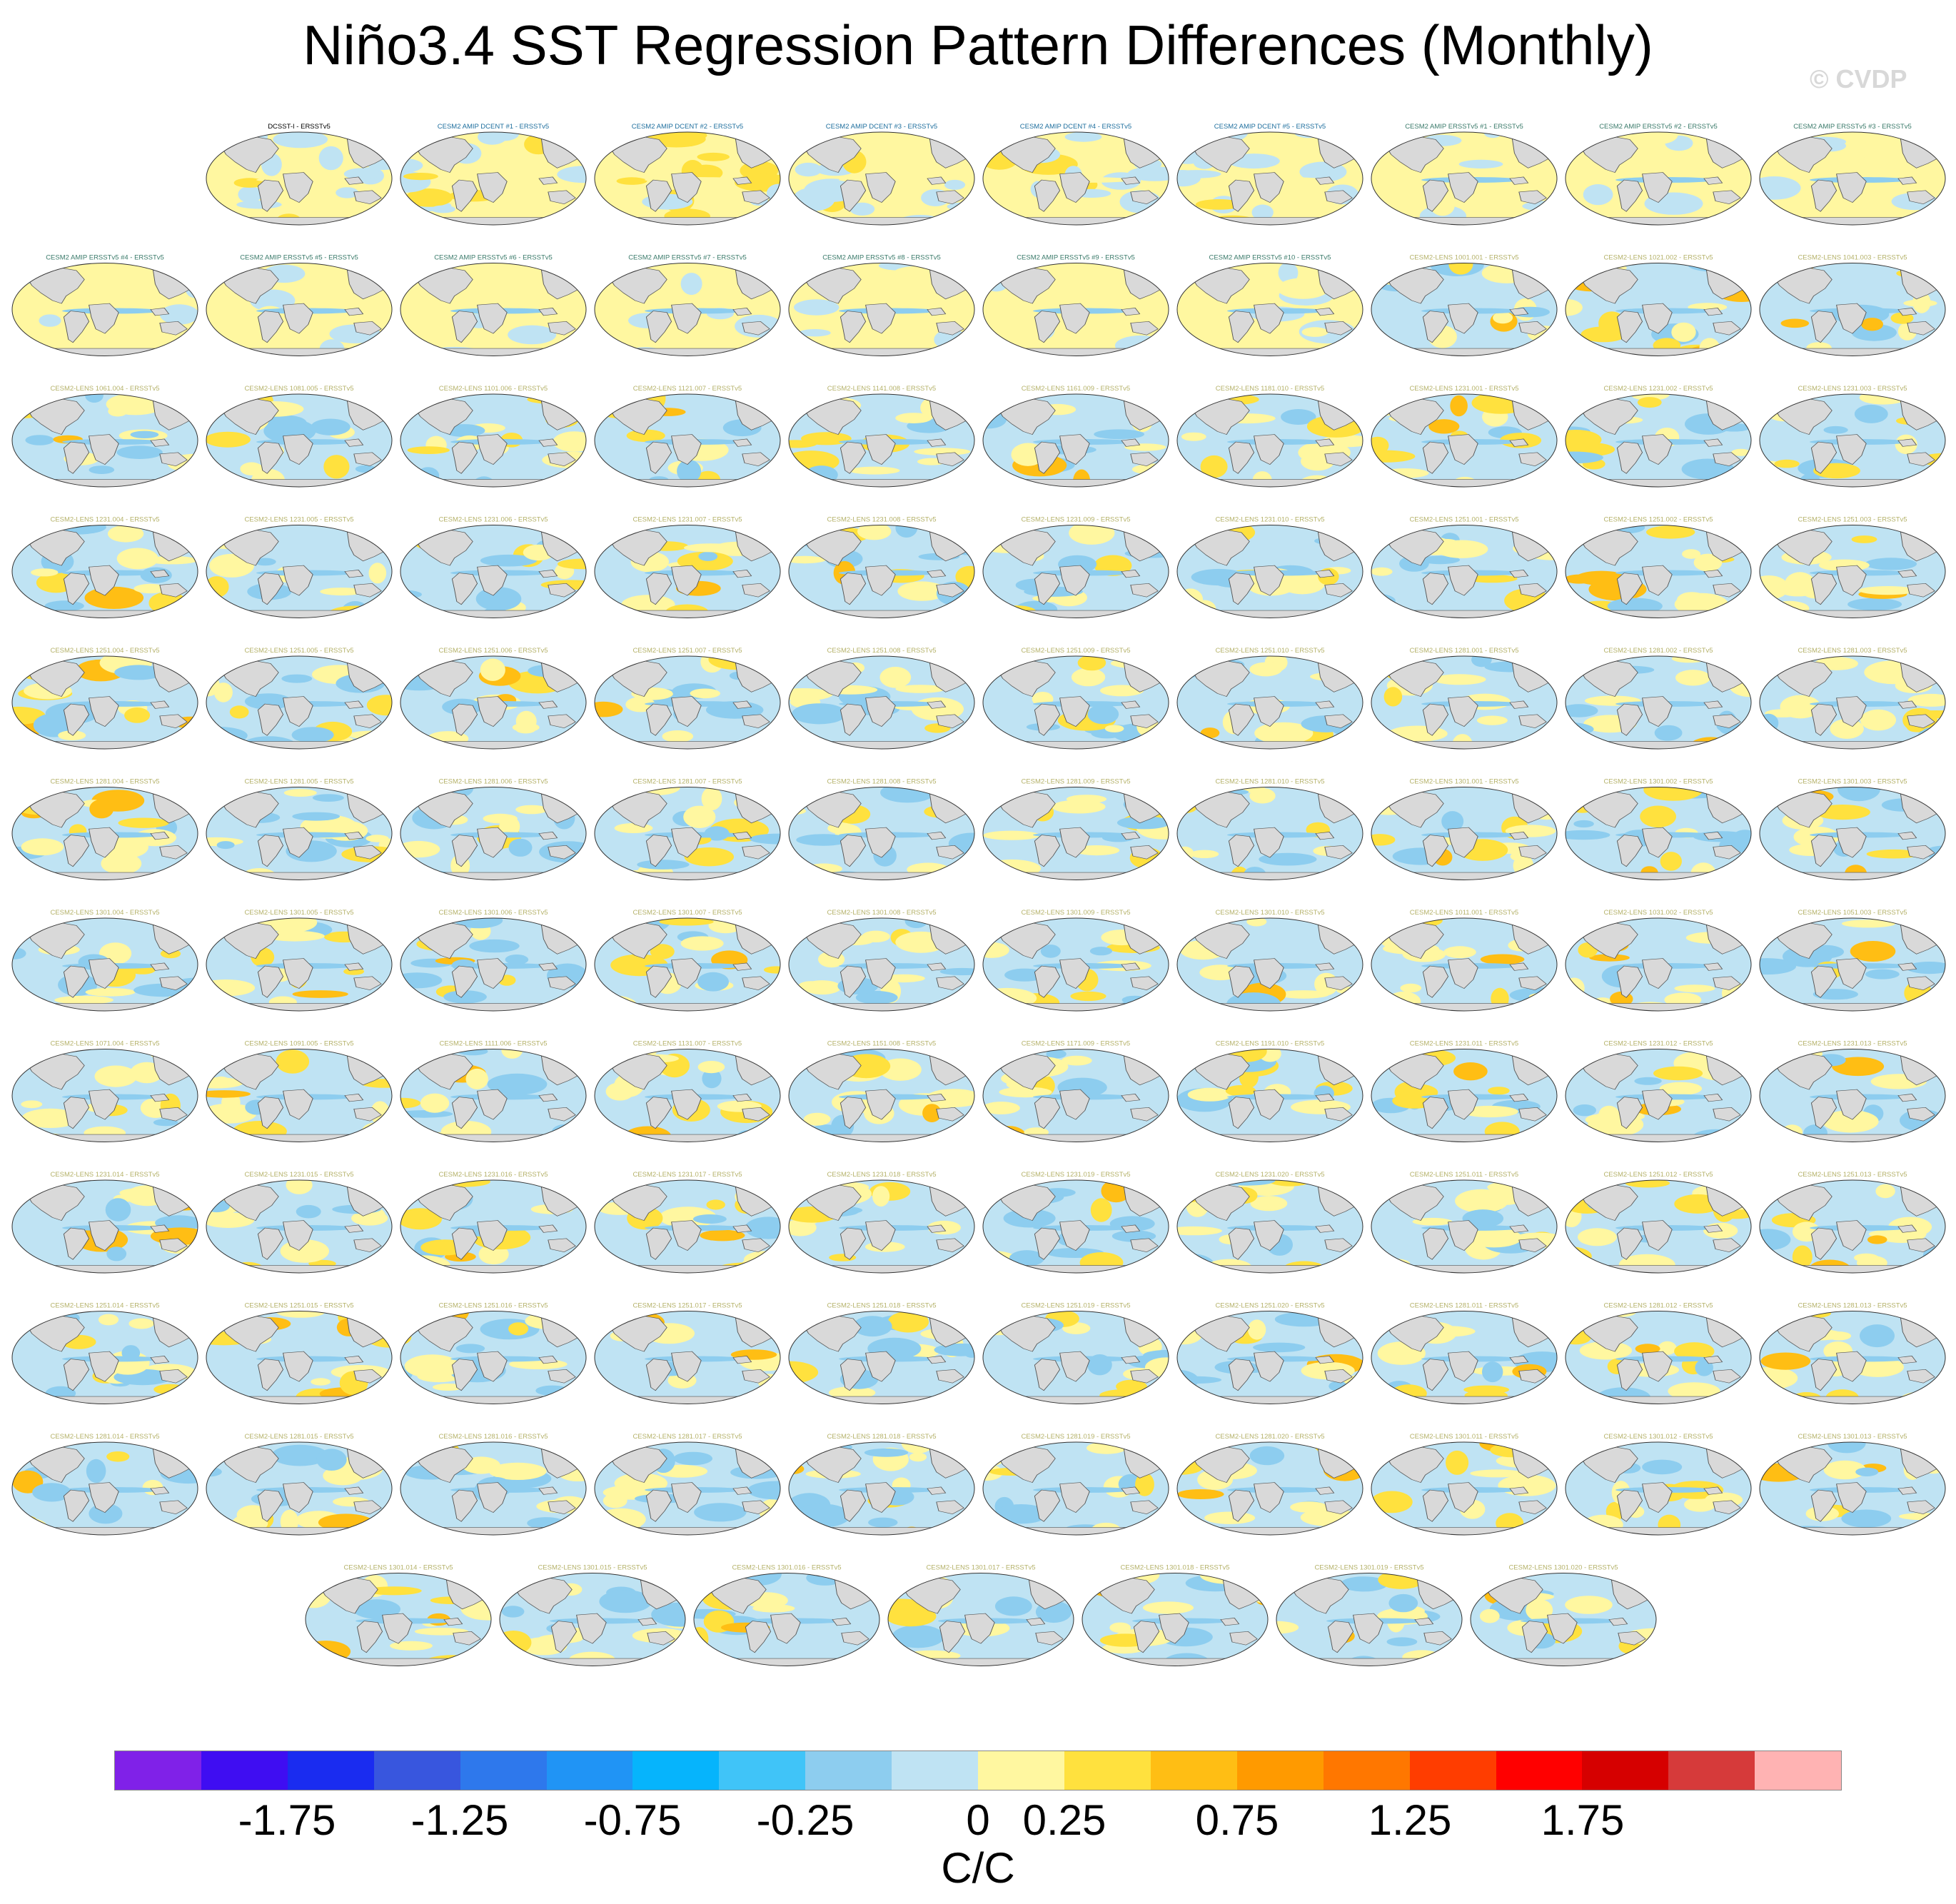 The height and width of the screenshot is (1904, 1956). I want to click on map-panel: CESM2-LENS 1161.009 - ERSSTv5, so click(1075, 436).